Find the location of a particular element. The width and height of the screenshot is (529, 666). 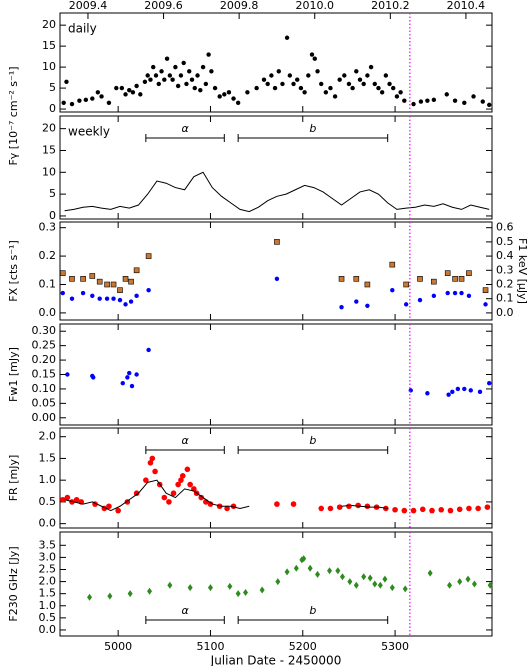

y2-tick-label: 0.1 is located at coordinates (505, 298).